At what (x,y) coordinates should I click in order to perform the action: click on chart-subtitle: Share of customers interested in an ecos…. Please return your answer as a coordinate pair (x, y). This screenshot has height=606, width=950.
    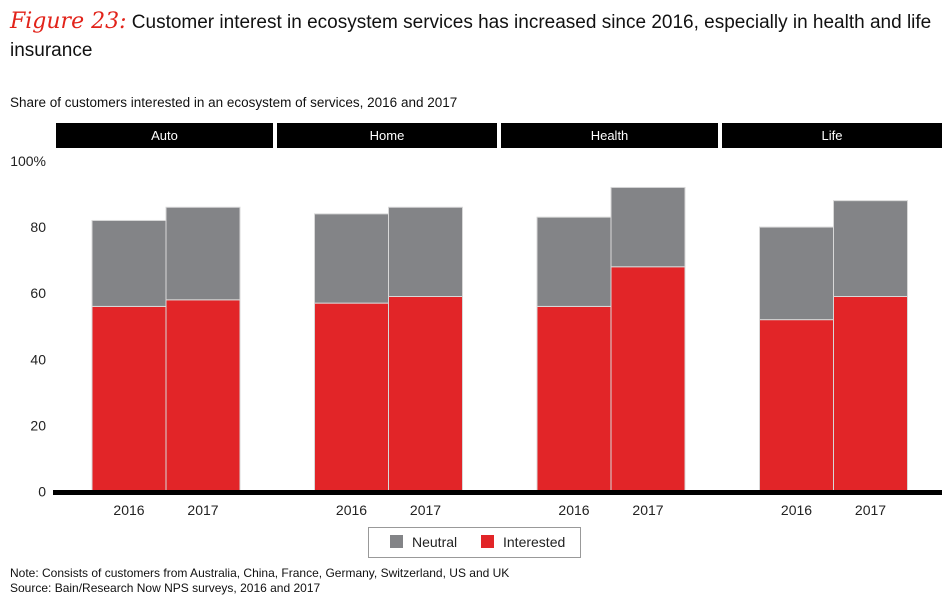
    Looking at the image, I should click on (234, 102).